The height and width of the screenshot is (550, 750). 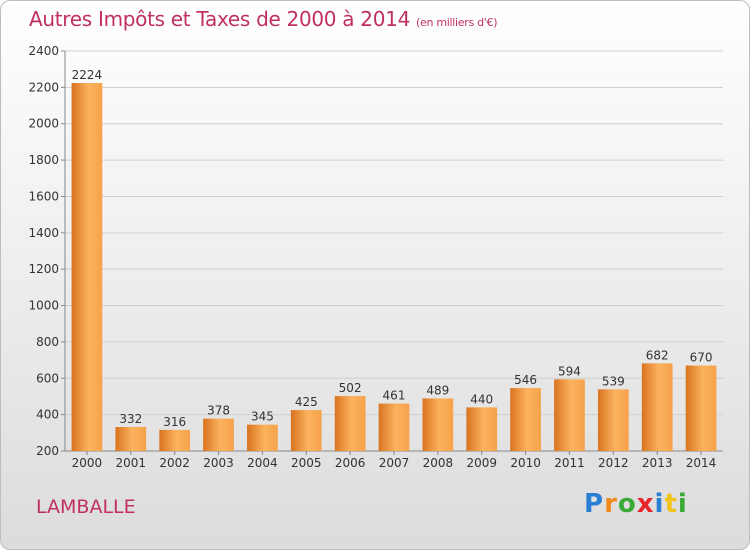 What do you see at coordinates (218, 411) in the screenshot?
I see `data-label: 378` at bounding box center [218, 411].